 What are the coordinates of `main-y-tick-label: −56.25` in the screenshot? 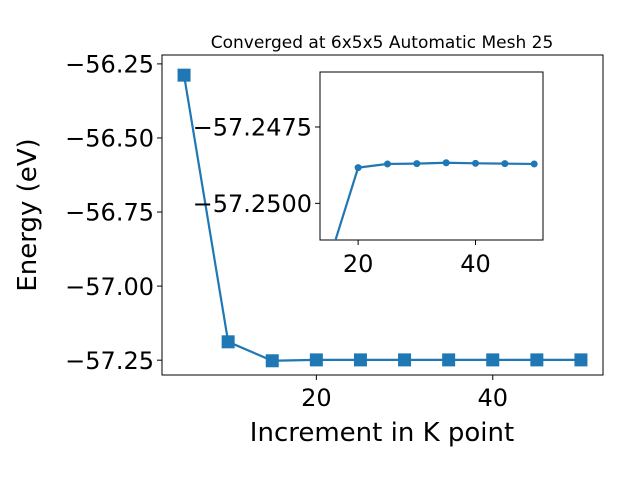 It's located at (109, 65).